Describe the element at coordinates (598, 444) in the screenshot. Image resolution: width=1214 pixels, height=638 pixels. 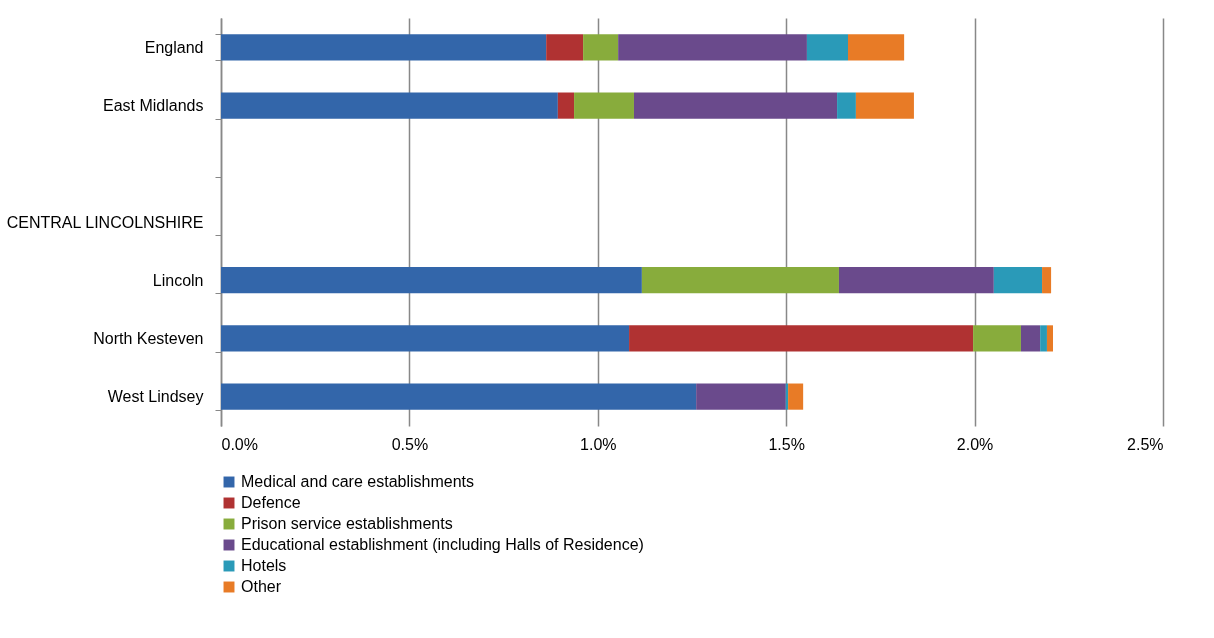
I see `x-tick-label: 1.0%` at that location.